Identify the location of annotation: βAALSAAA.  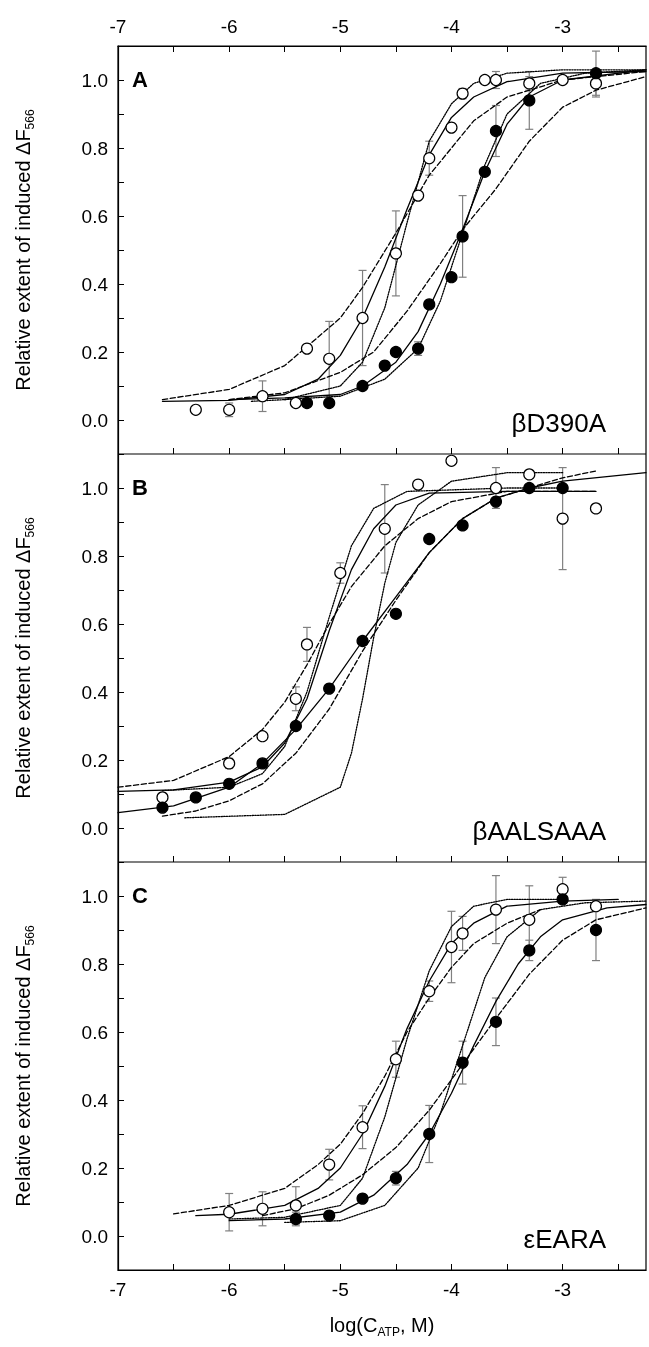
(539, 831).